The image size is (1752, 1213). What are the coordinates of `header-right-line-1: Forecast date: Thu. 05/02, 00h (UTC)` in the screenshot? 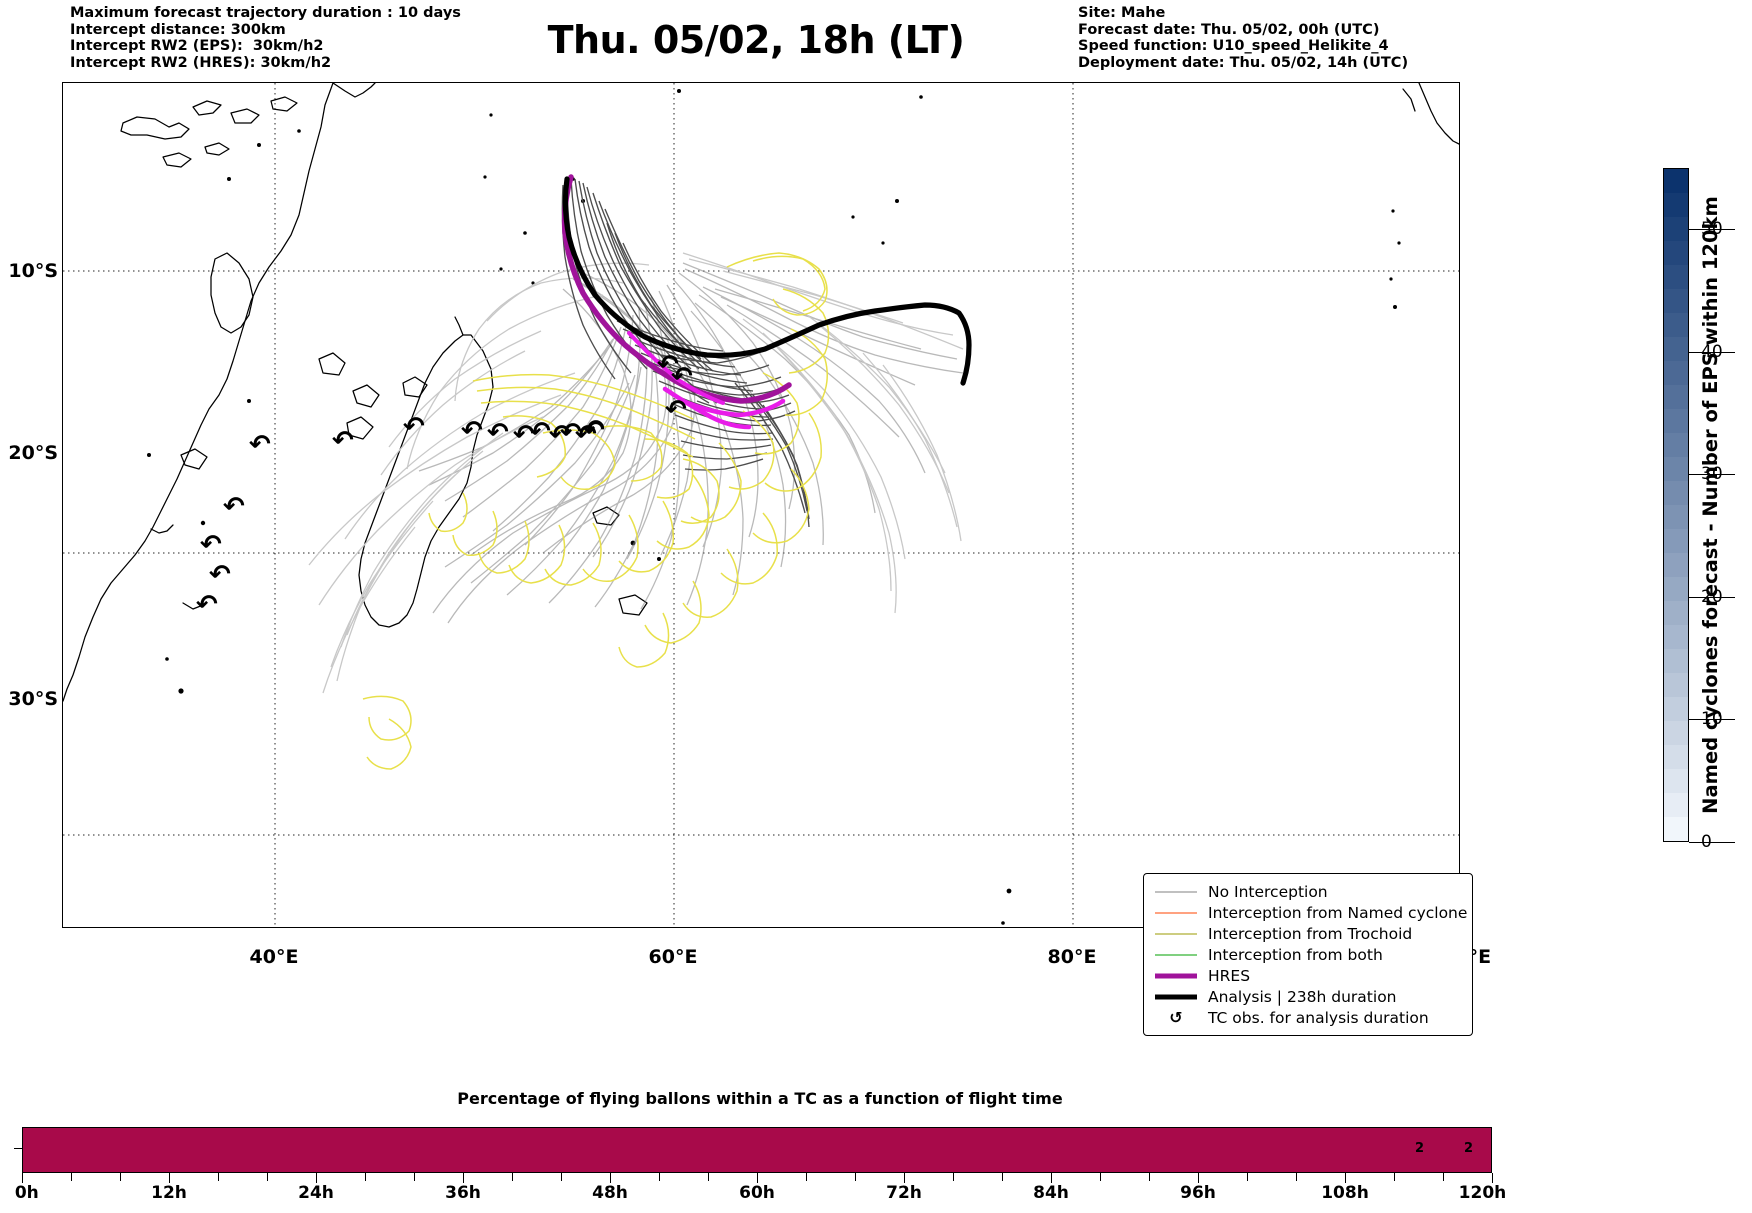 It's located at (1229, 29).